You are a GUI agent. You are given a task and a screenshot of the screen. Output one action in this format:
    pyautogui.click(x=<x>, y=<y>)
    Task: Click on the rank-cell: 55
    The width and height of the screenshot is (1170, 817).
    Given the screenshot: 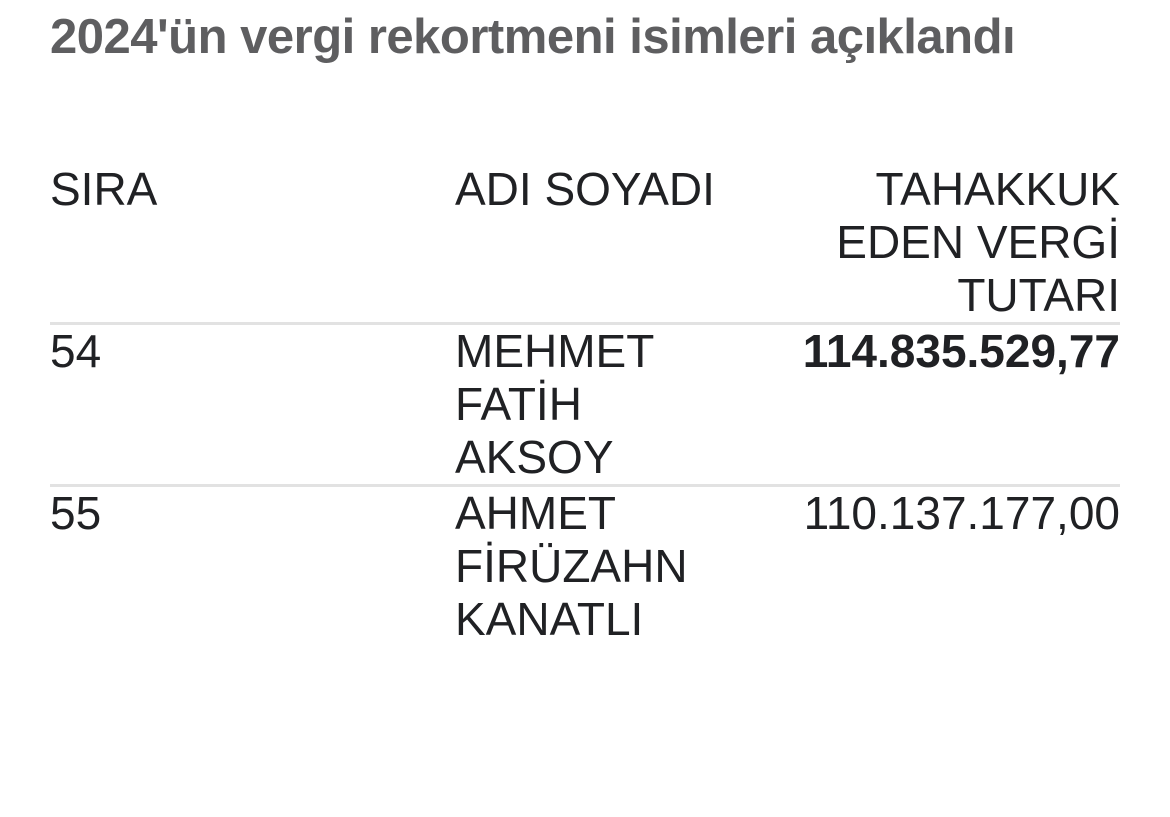 What is the action you would take?
    pyautogui.click(x=76, y=513)
    